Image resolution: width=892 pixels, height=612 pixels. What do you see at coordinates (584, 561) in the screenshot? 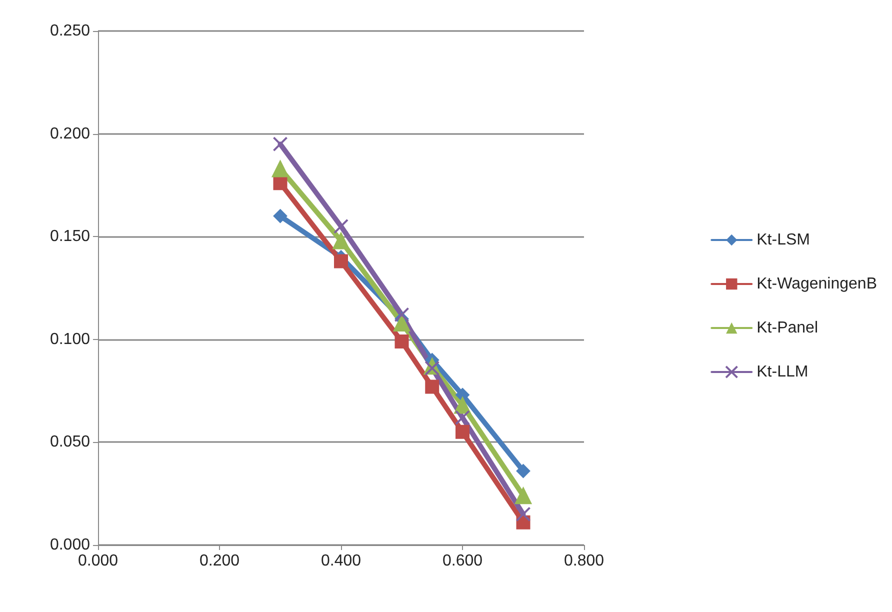
I see `x-tick-label: 0.800` at bounding box center [584, 561].